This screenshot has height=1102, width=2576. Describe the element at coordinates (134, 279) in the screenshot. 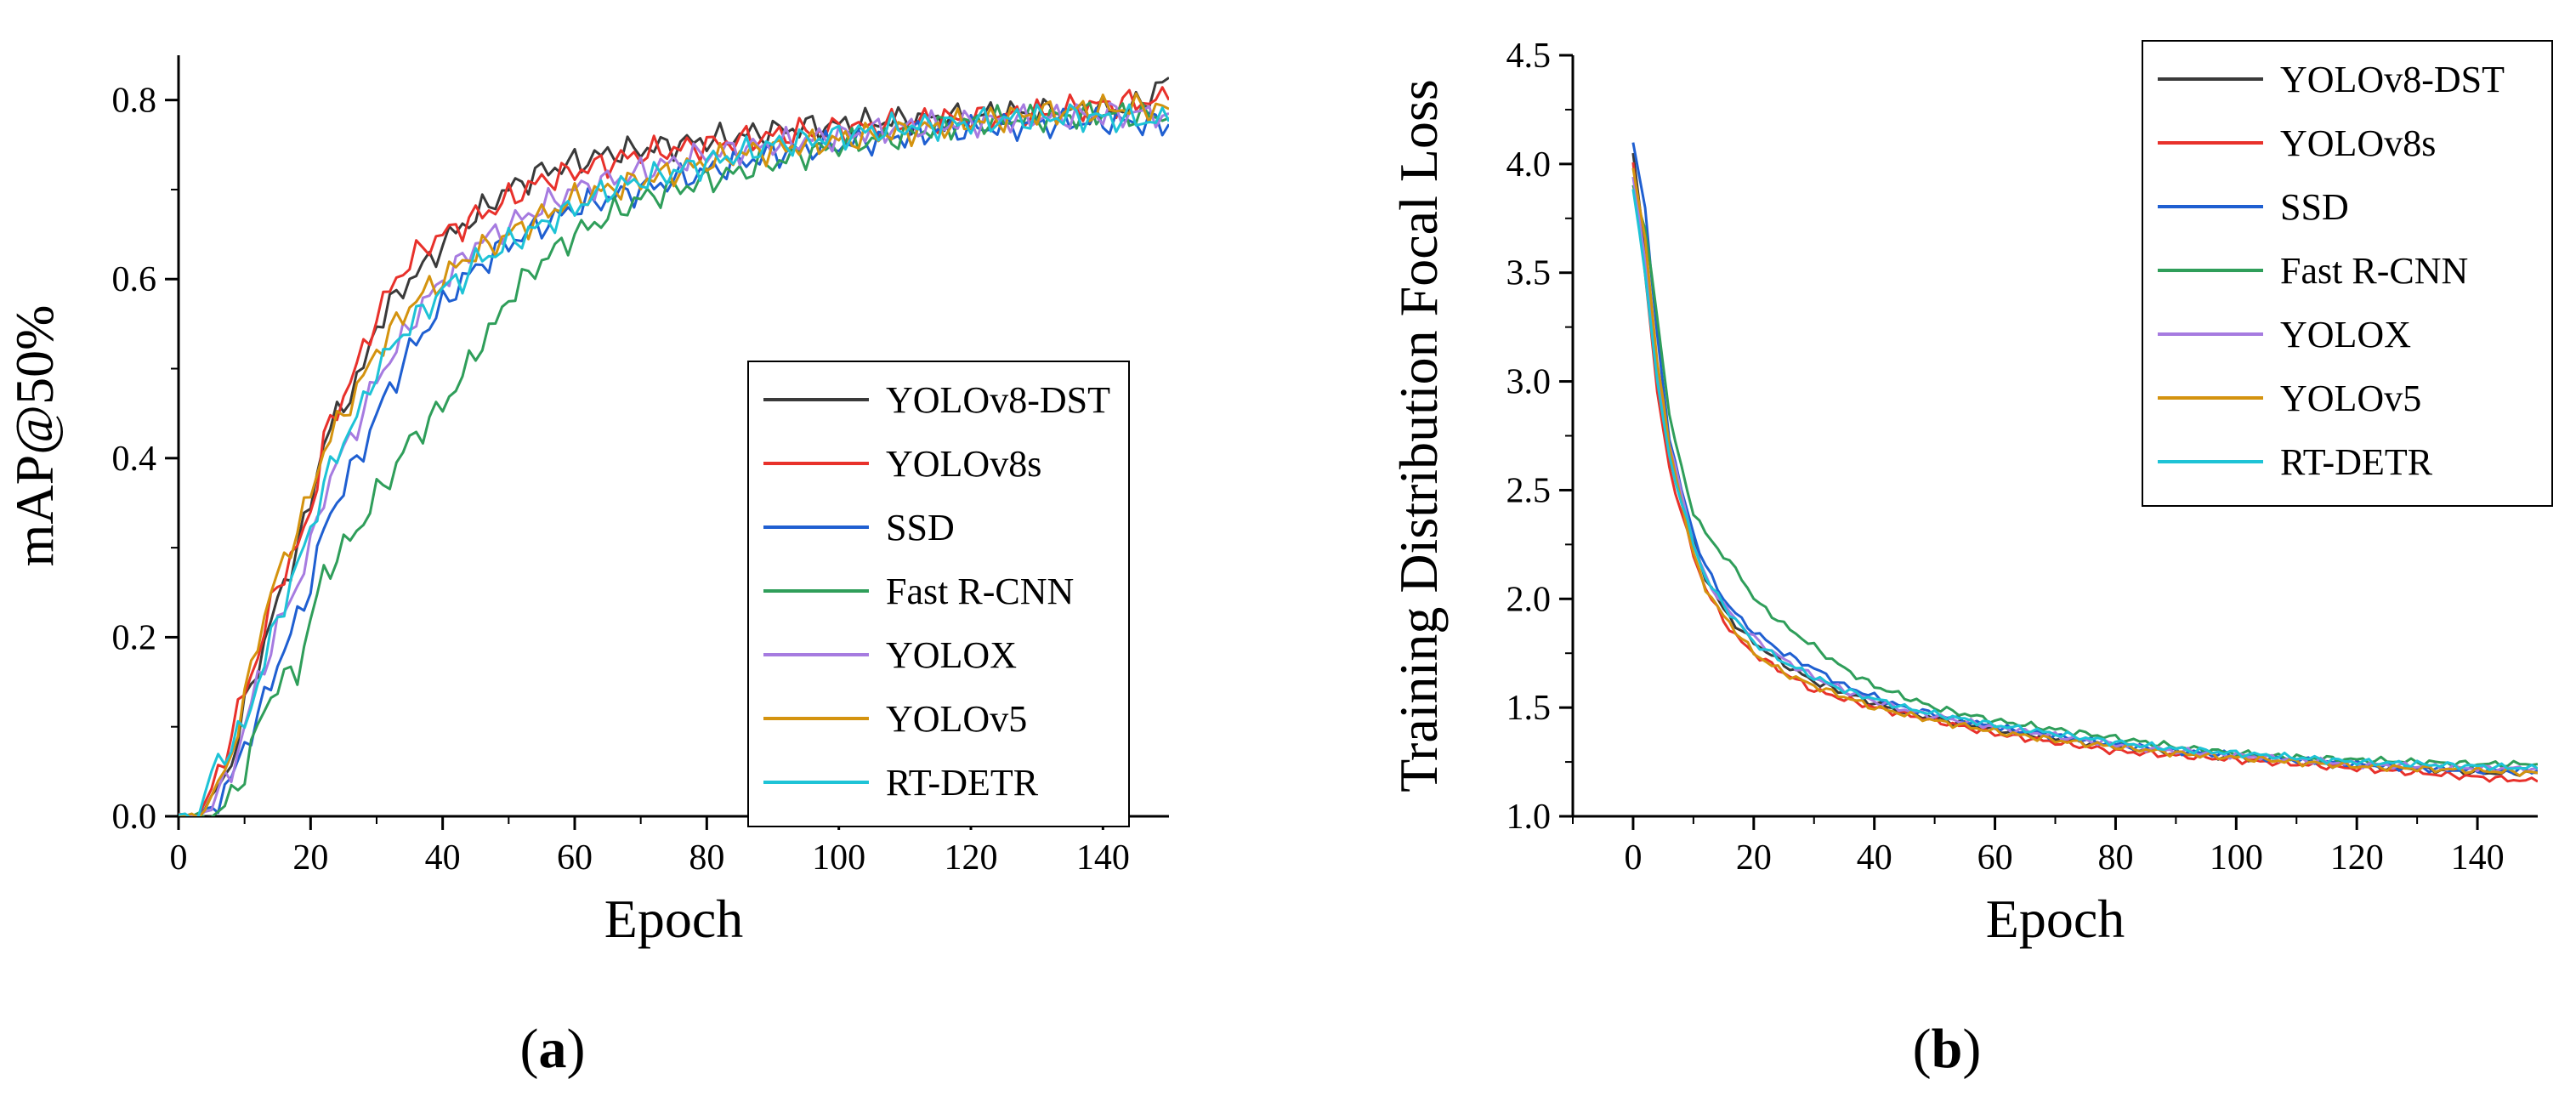

I see `y-tick-label: 0.6` at that location.